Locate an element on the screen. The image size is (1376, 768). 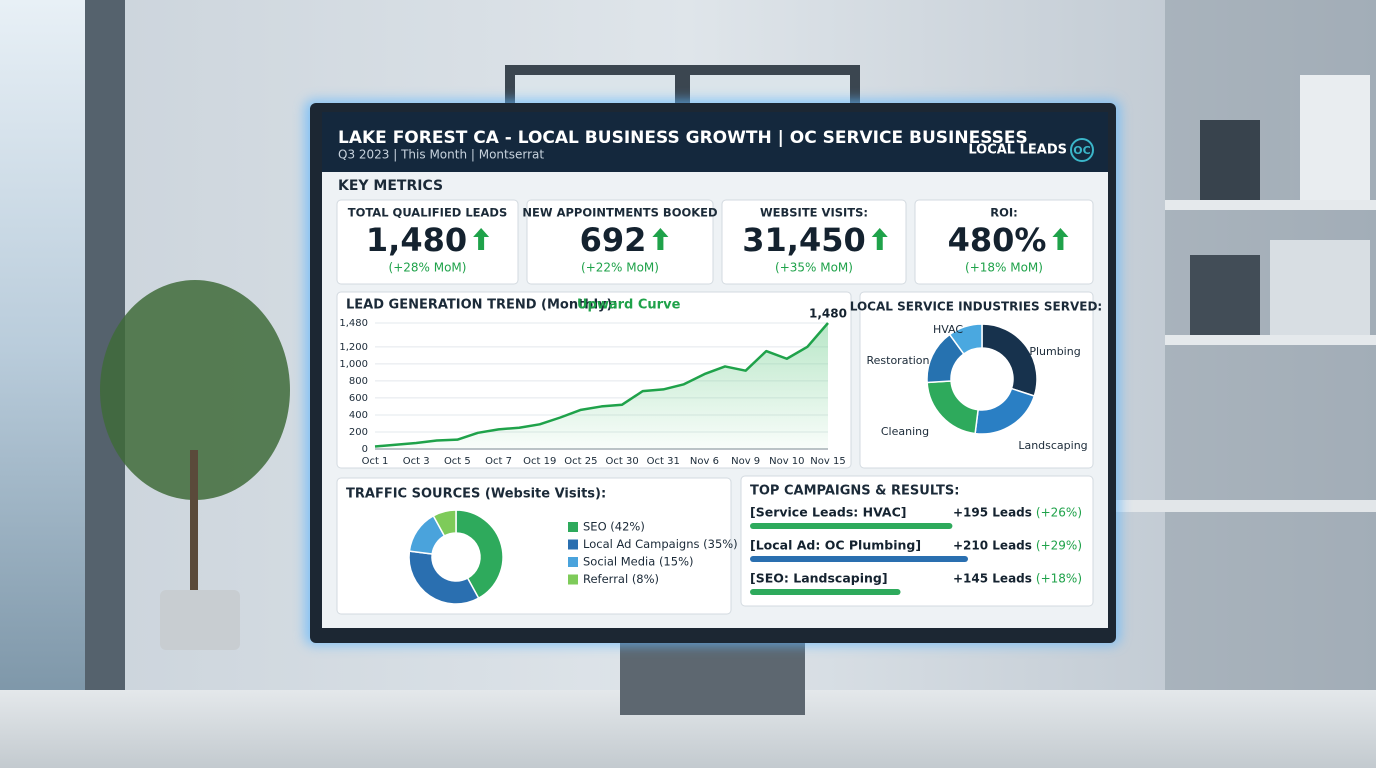
brand-logo is located at coordinates (1082, 150).